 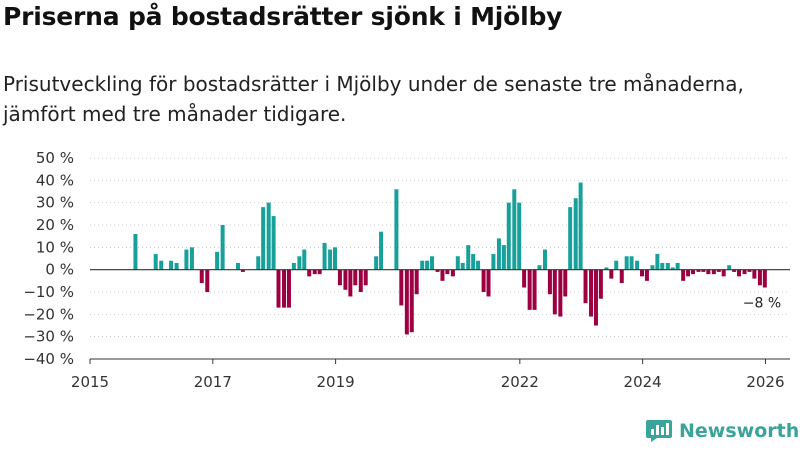 What do you see at coordinates (659, 431) in the screenshot?
I see `newsworthy-logo-icon` at bounding box center [659, 431].